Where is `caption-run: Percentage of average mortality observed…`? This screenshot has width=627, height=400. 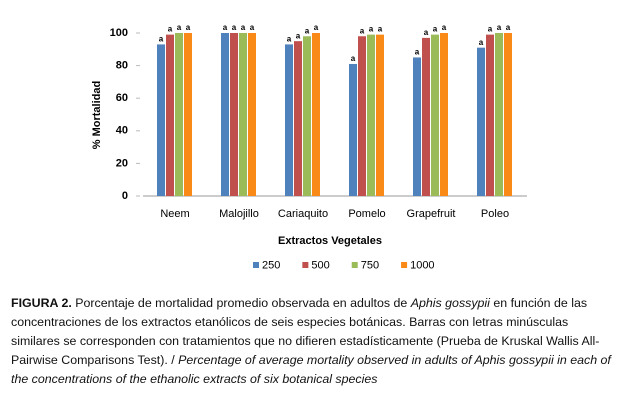
caption-run: Percentage of average mortality observed… is located at coordinates (311, 369).